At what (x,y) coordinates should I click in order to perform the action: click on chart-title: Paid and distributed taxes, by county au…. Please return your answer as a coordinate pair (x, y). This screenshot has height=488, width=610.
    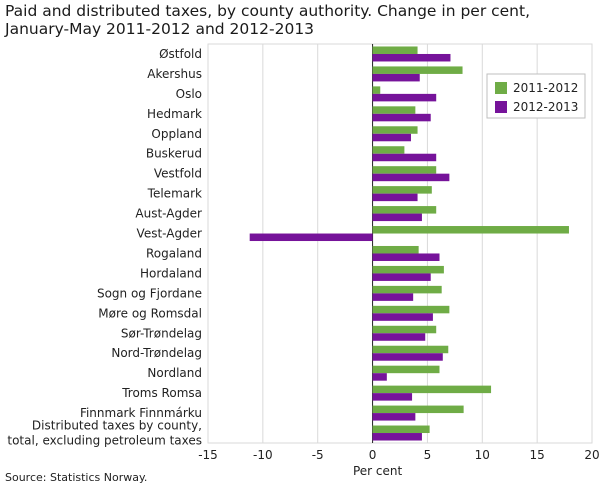
    Looking at the image, I should click on (305, 20).